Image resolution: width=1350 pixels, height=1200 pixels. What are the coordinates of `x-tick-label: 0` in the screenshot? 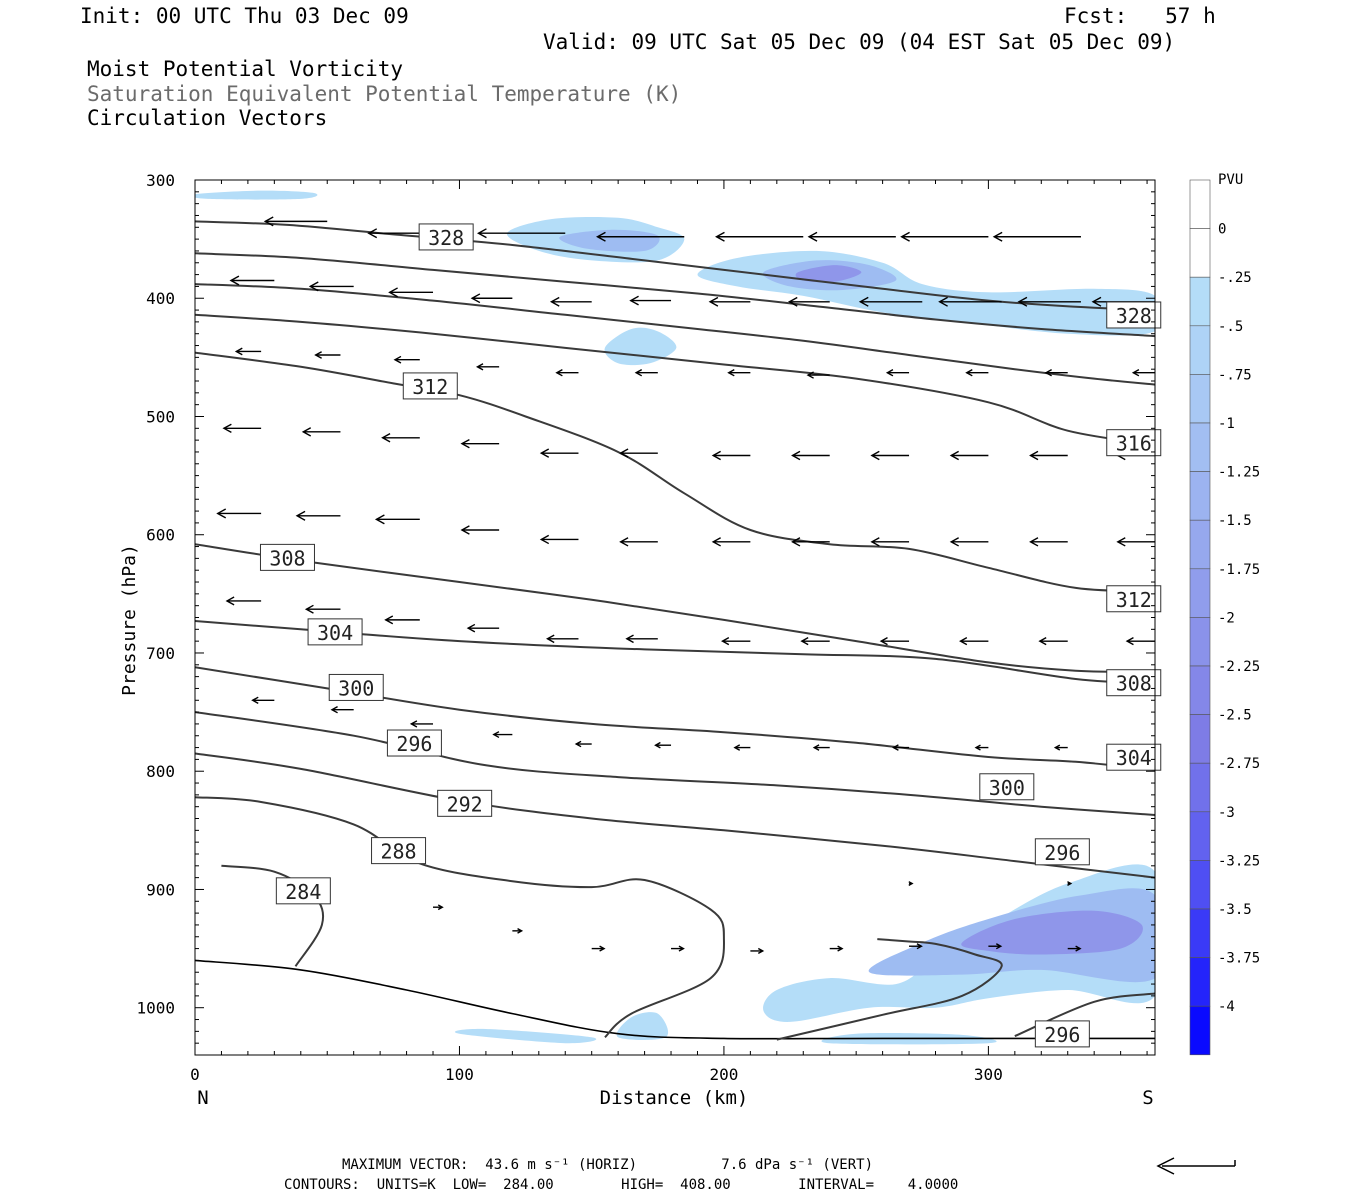 It's located at (195, 1074).